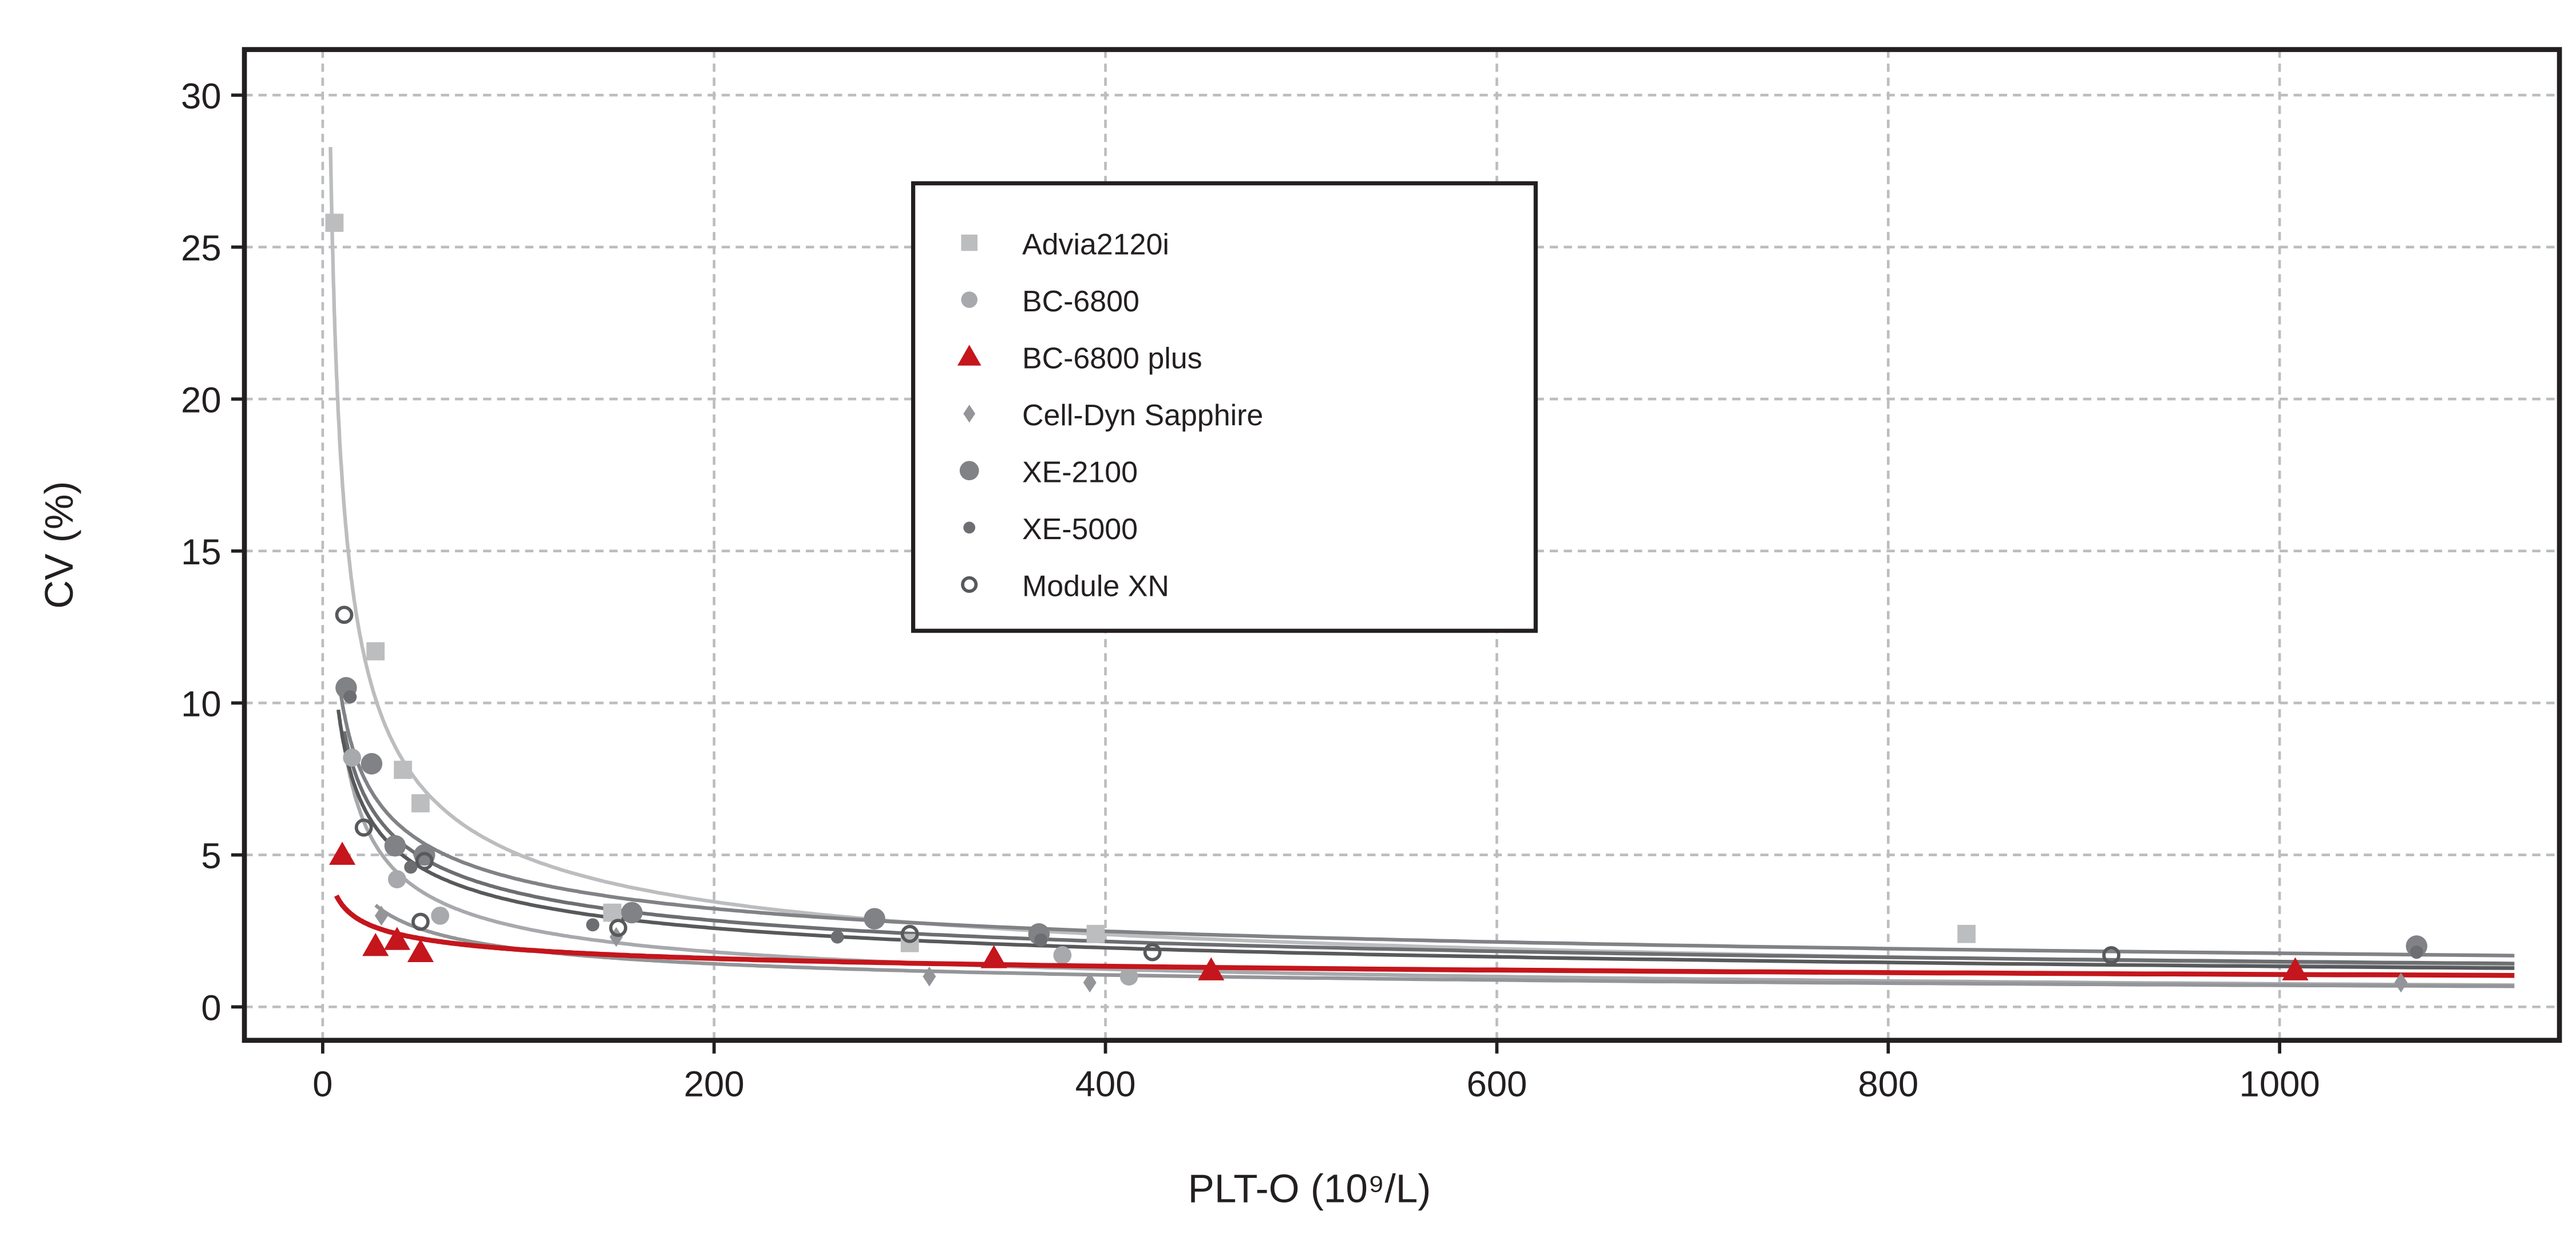 This screenshot has width=2576, height=1254. Describe the element at coordinates (1095, 244) in the screenshot. I see `legend-label: Advia2120i` at that location.